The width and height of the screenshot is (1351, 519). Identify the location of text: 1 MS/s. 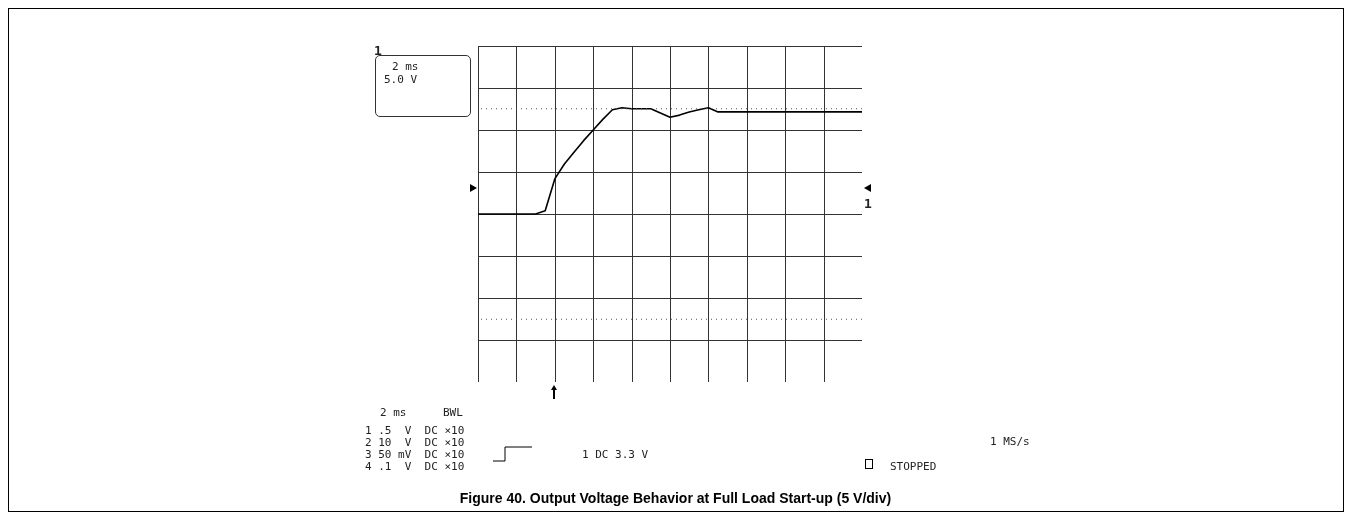
(1010, 441).